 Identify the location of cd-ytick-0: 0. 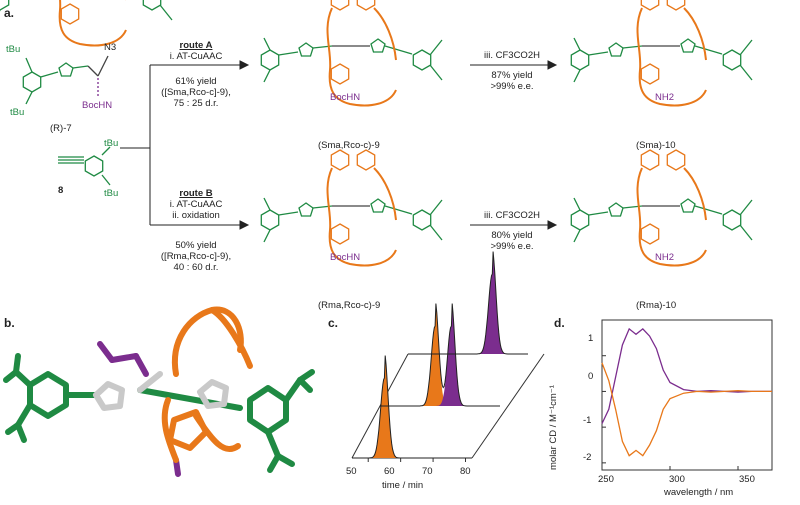
(591, 376).